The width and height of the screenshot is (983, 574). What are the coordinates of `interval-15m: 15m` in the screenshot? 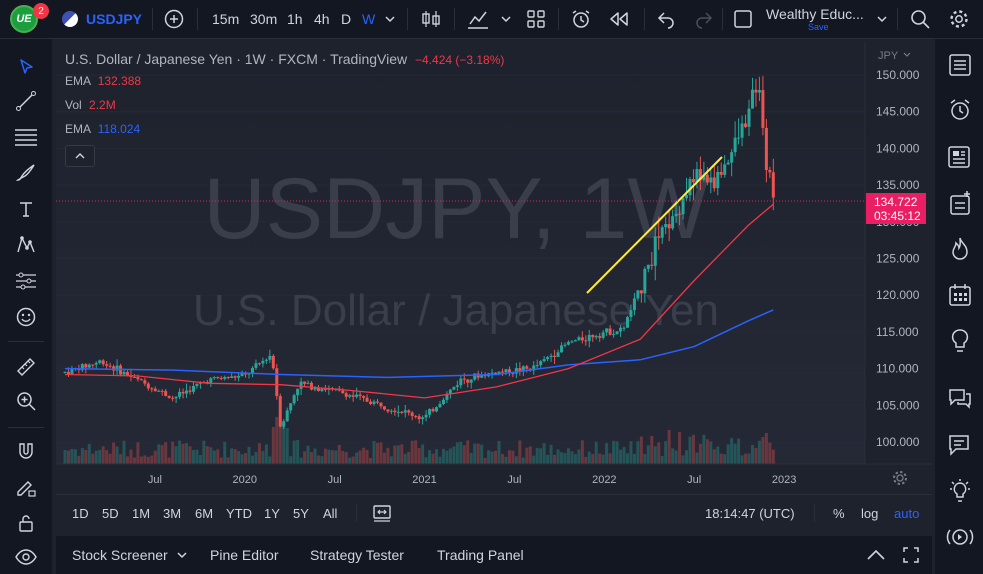 It's located at (226, 19).